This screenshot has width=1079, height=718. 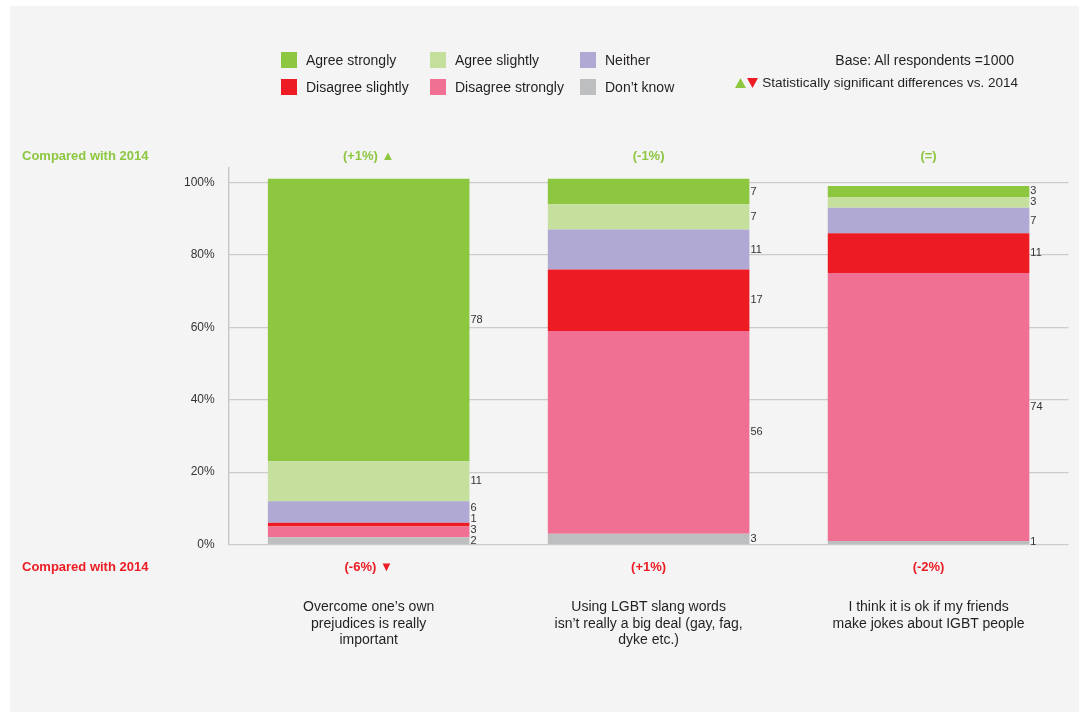 What do you see at coordinates (890, 83) in the screenshot?
I see `text: Statistically significant differences vs. 2014` at bounding box center [890, 83].